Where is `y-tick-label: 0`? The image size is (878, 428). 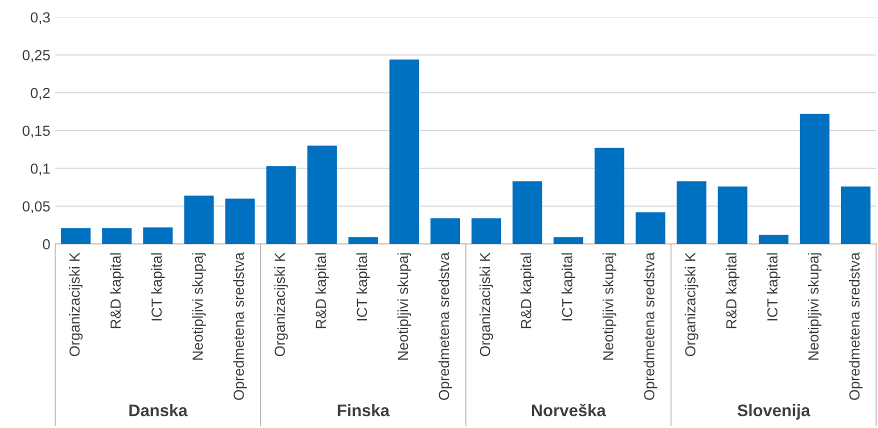
y-tick-label: 0 is located at coordinates (46, 244).